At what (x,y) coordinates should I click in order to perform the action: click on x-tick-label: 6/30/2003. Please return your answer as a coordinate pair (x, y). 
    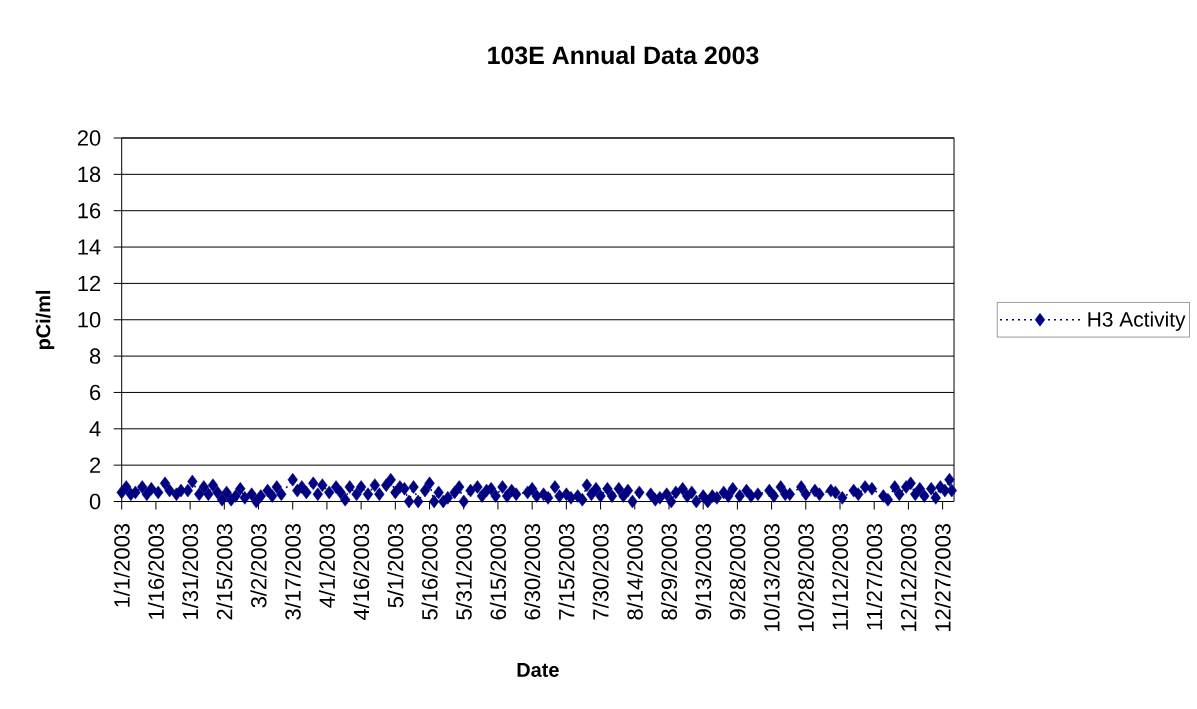
    Looking at the image, I should click on (532, 571).